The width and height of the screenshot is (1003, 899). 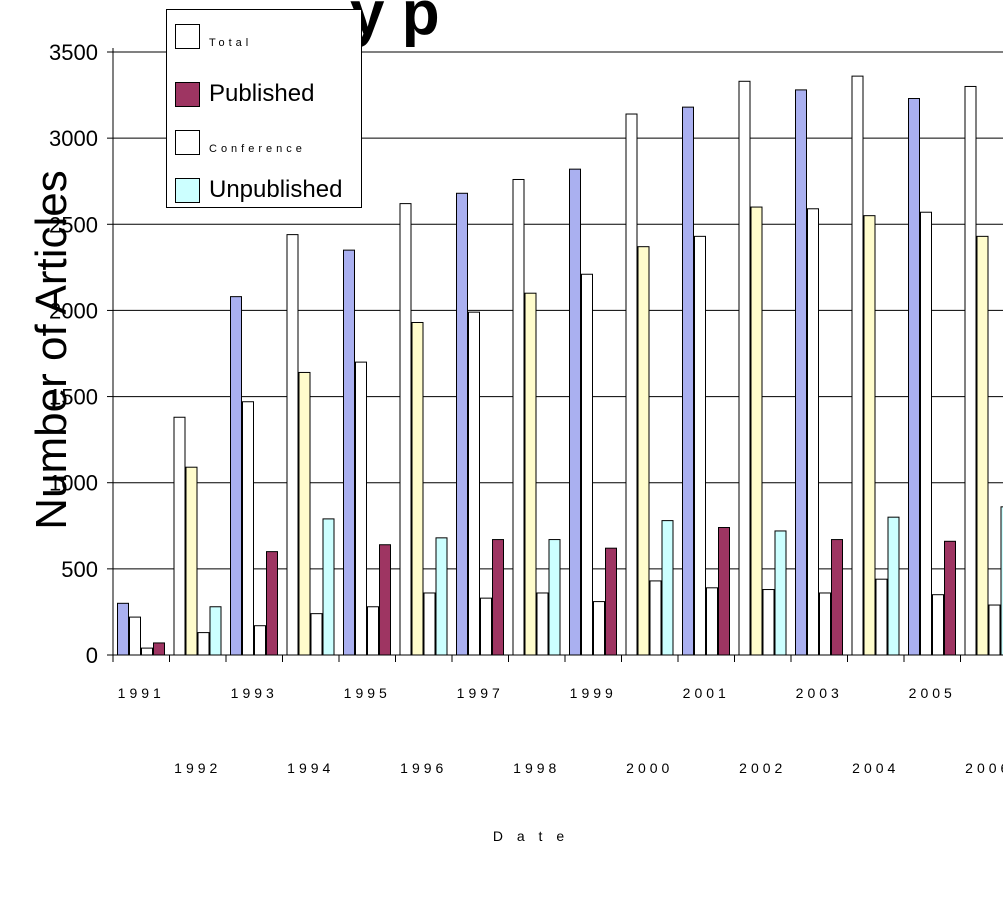 What do you see at coordinates (262, 93) in the screenshot?
I see `legend-label-published: Published` at bounding box center [262, 93].